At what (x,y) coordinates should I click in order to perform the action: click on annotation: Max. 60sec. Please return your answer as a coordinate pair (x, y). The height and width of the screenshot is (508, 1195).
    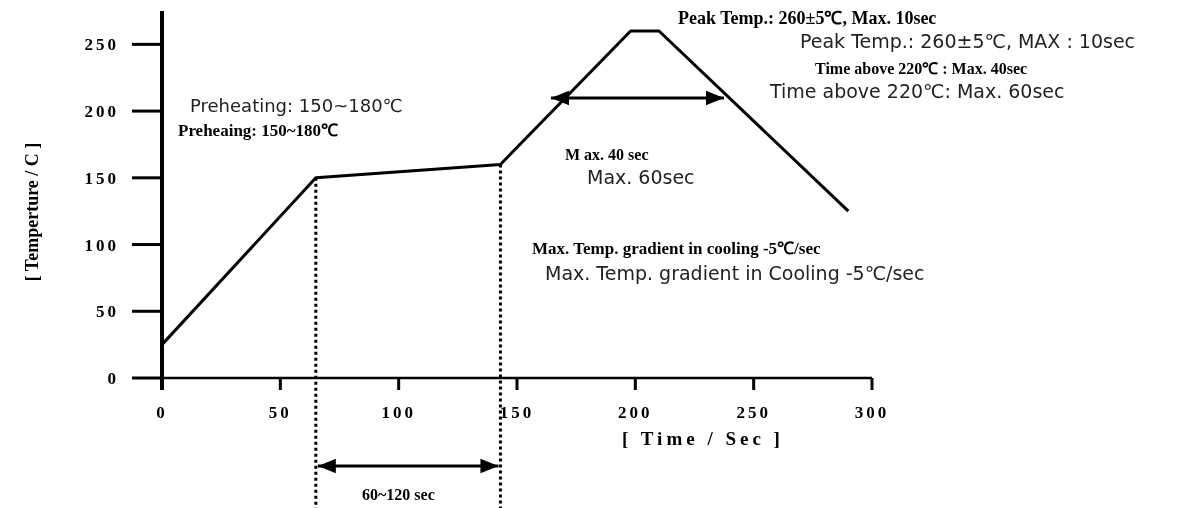
    Looking at the image, I should click on (641, 177).